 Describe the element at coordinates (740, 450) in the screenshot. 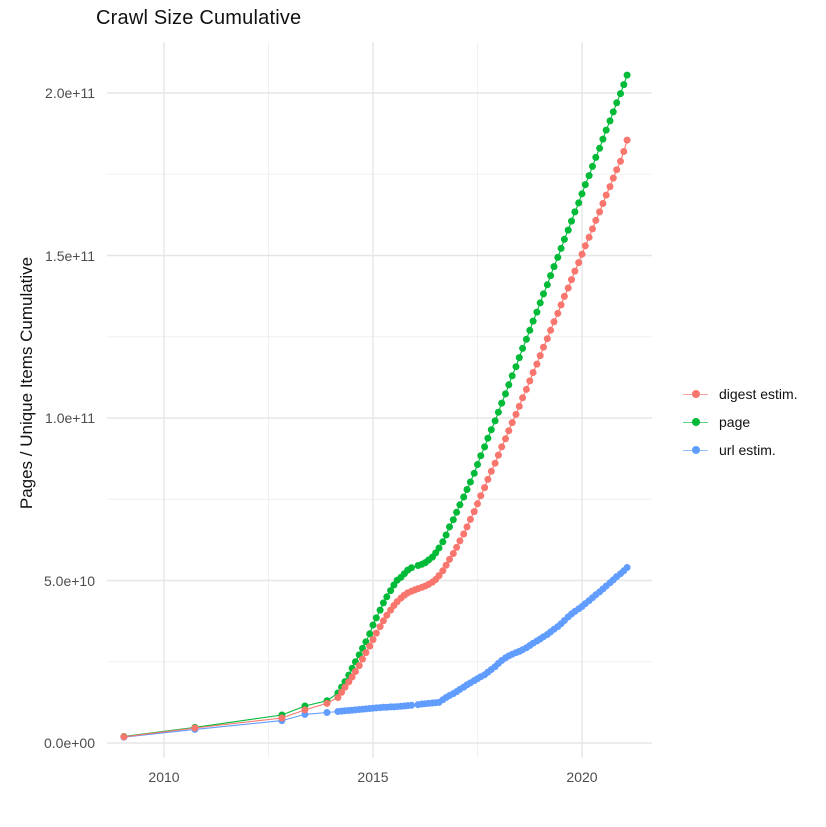

I see `legend-item: url estim.` at that location.